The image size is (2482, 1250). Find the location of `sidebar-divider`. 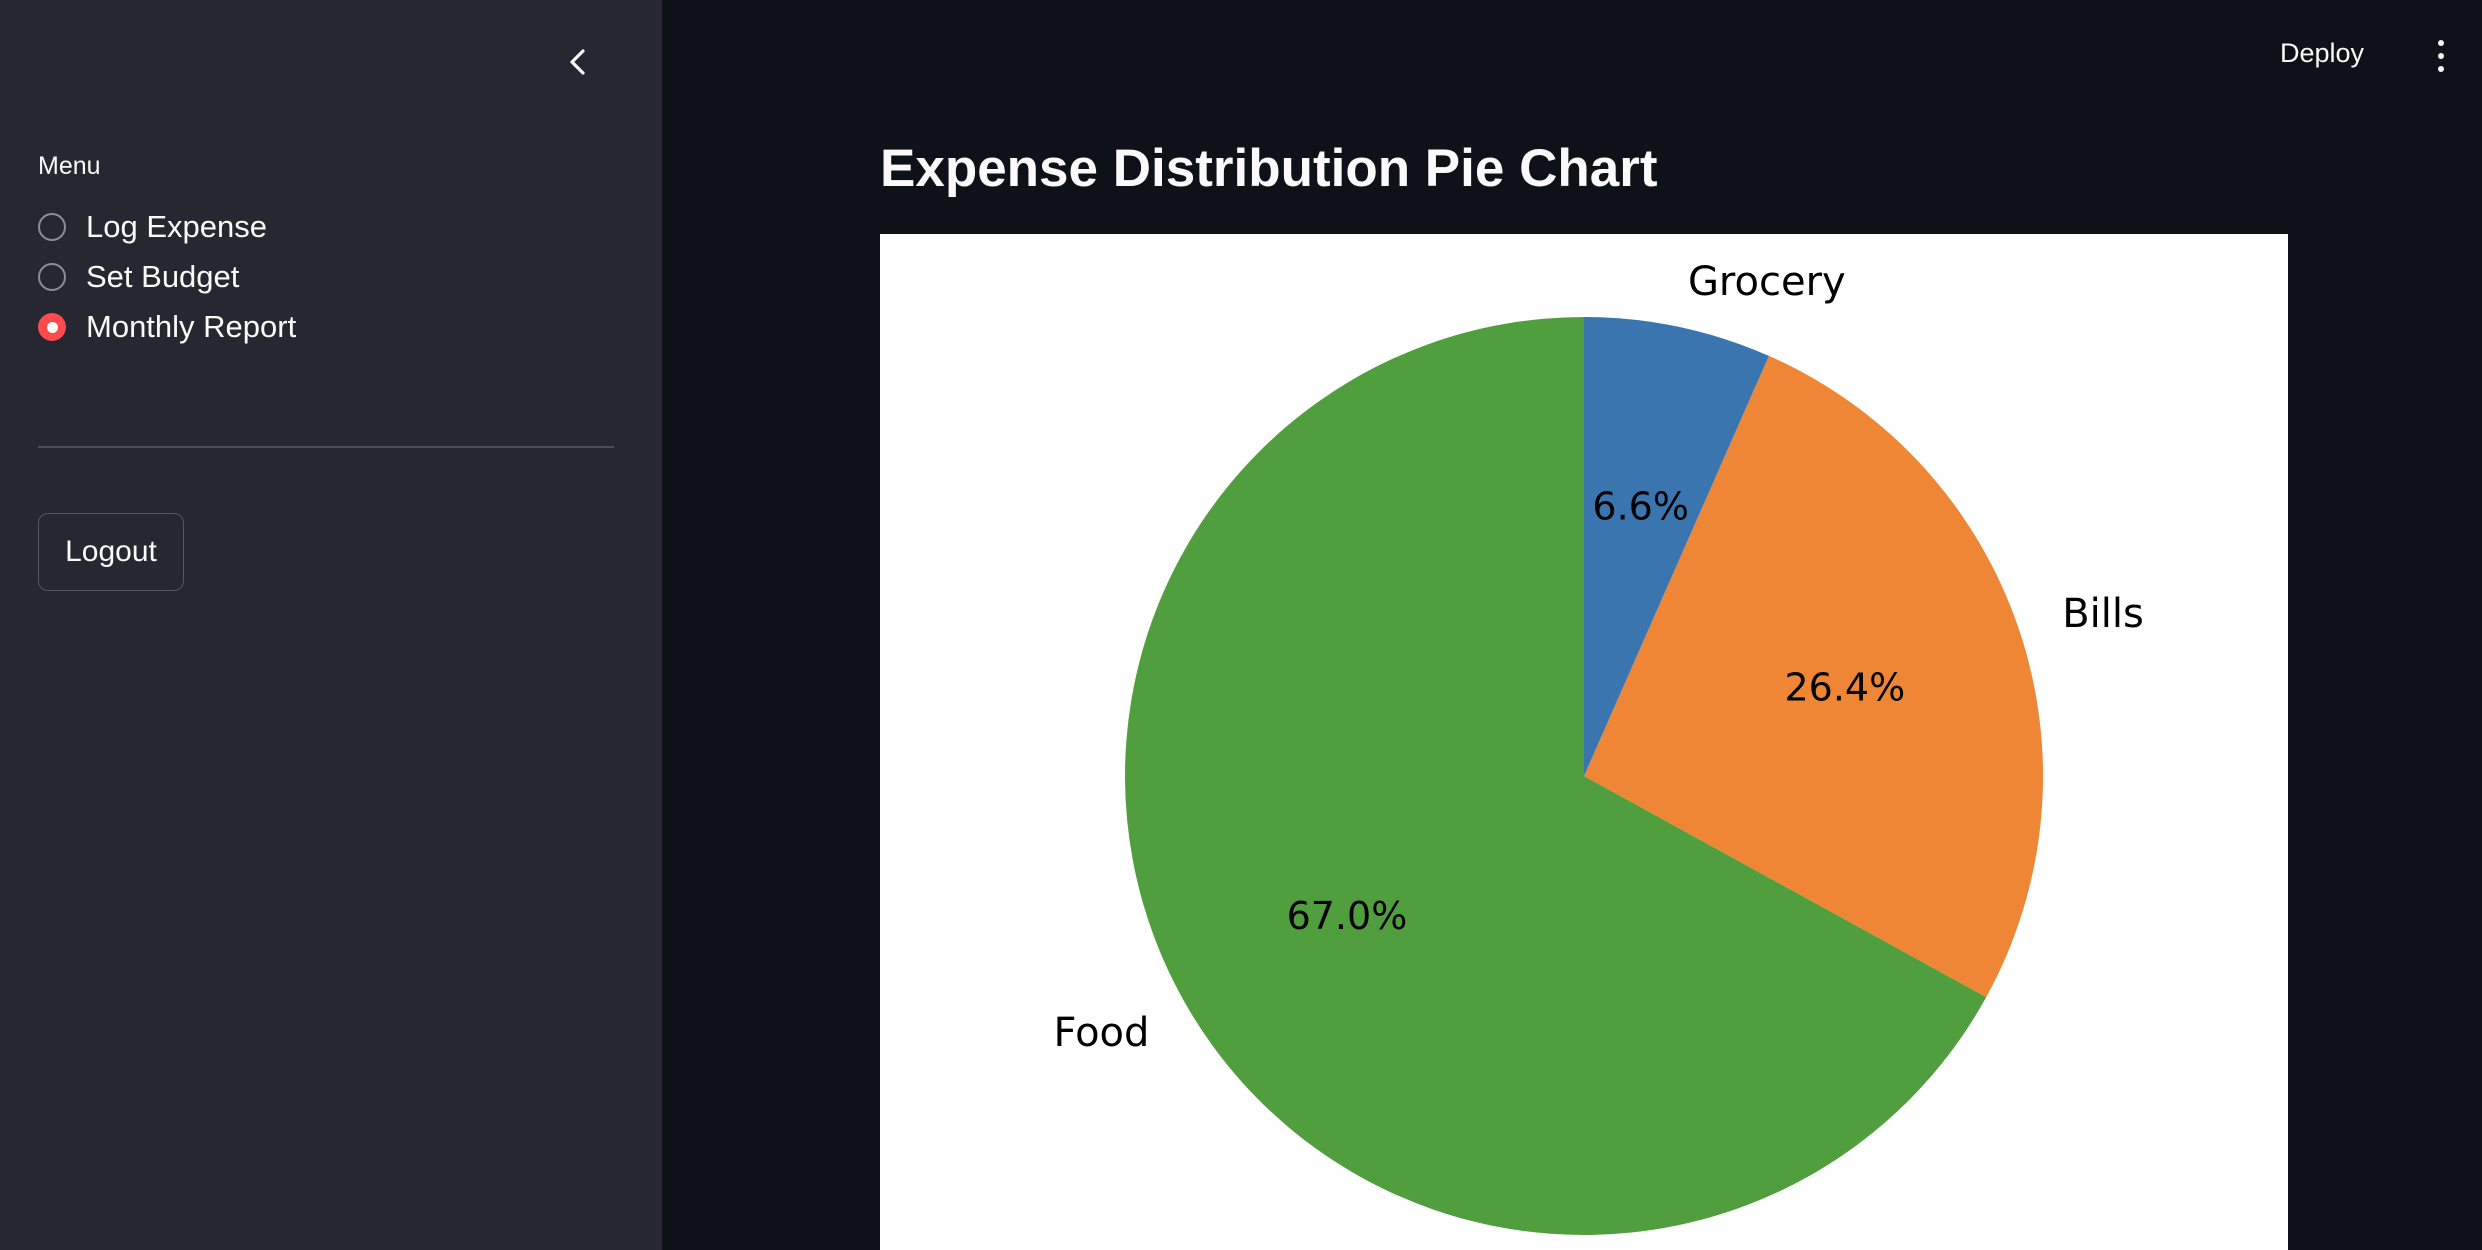

sidebar-divider is located at coordinates (326, 447).